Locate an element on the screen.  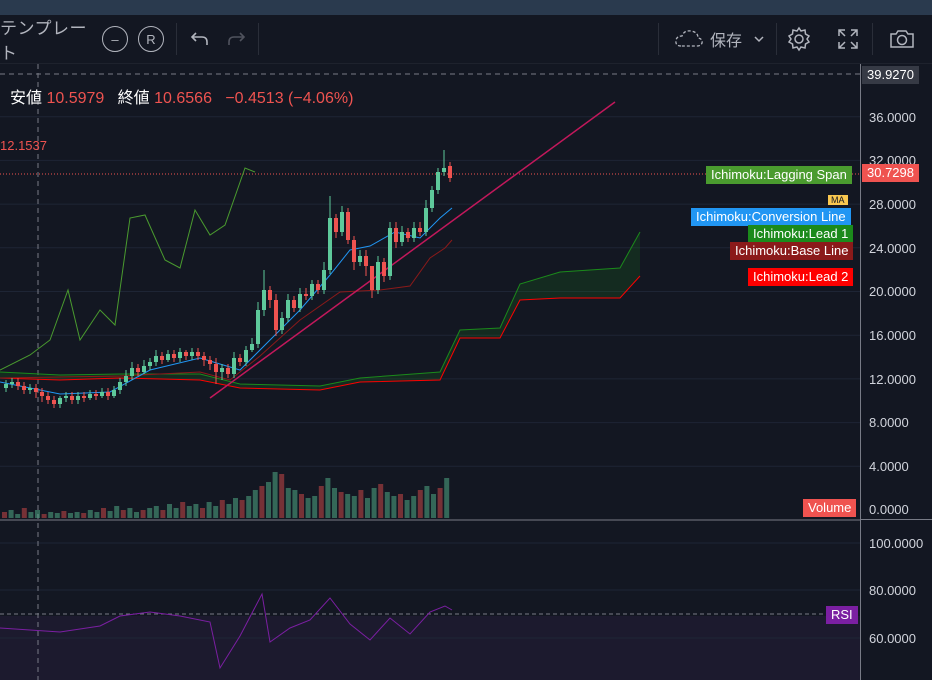
redo-button is located at coordinates (236, 39).